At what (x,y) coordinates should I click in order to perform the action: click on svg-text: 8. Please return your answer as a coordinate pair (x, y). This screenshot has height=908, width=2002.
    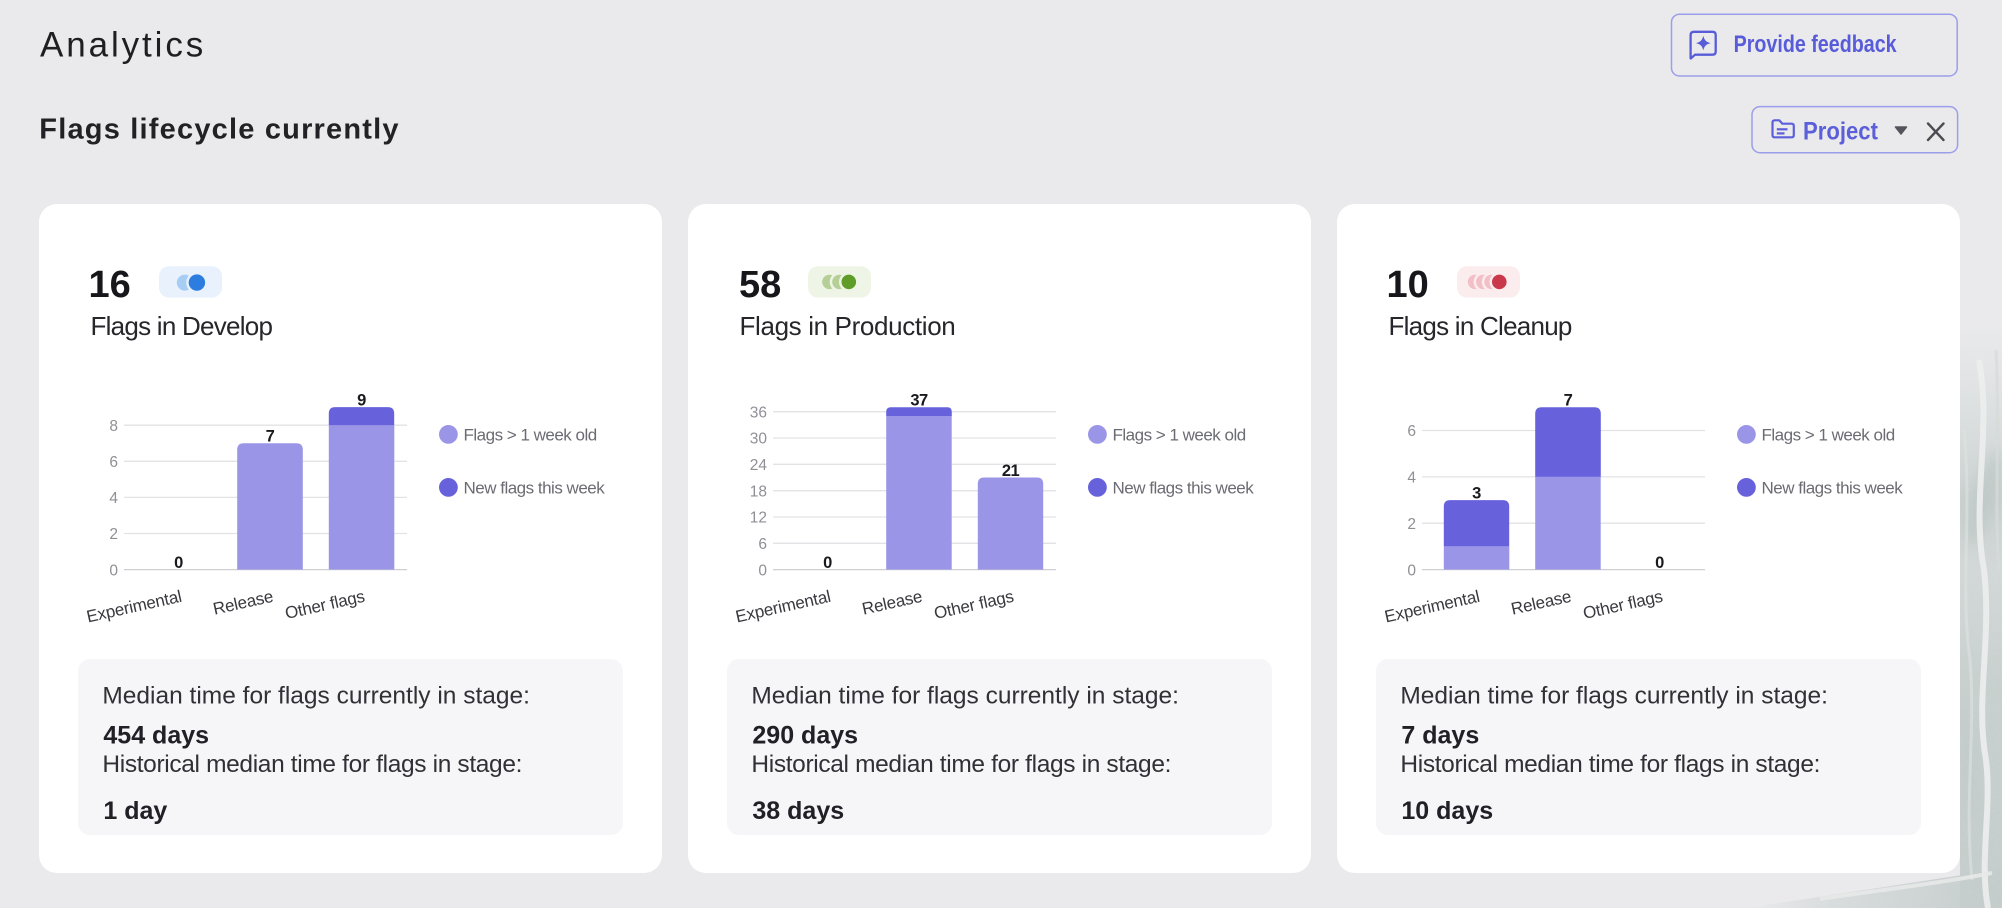
    Looking at the image, I should click on (113, 426).